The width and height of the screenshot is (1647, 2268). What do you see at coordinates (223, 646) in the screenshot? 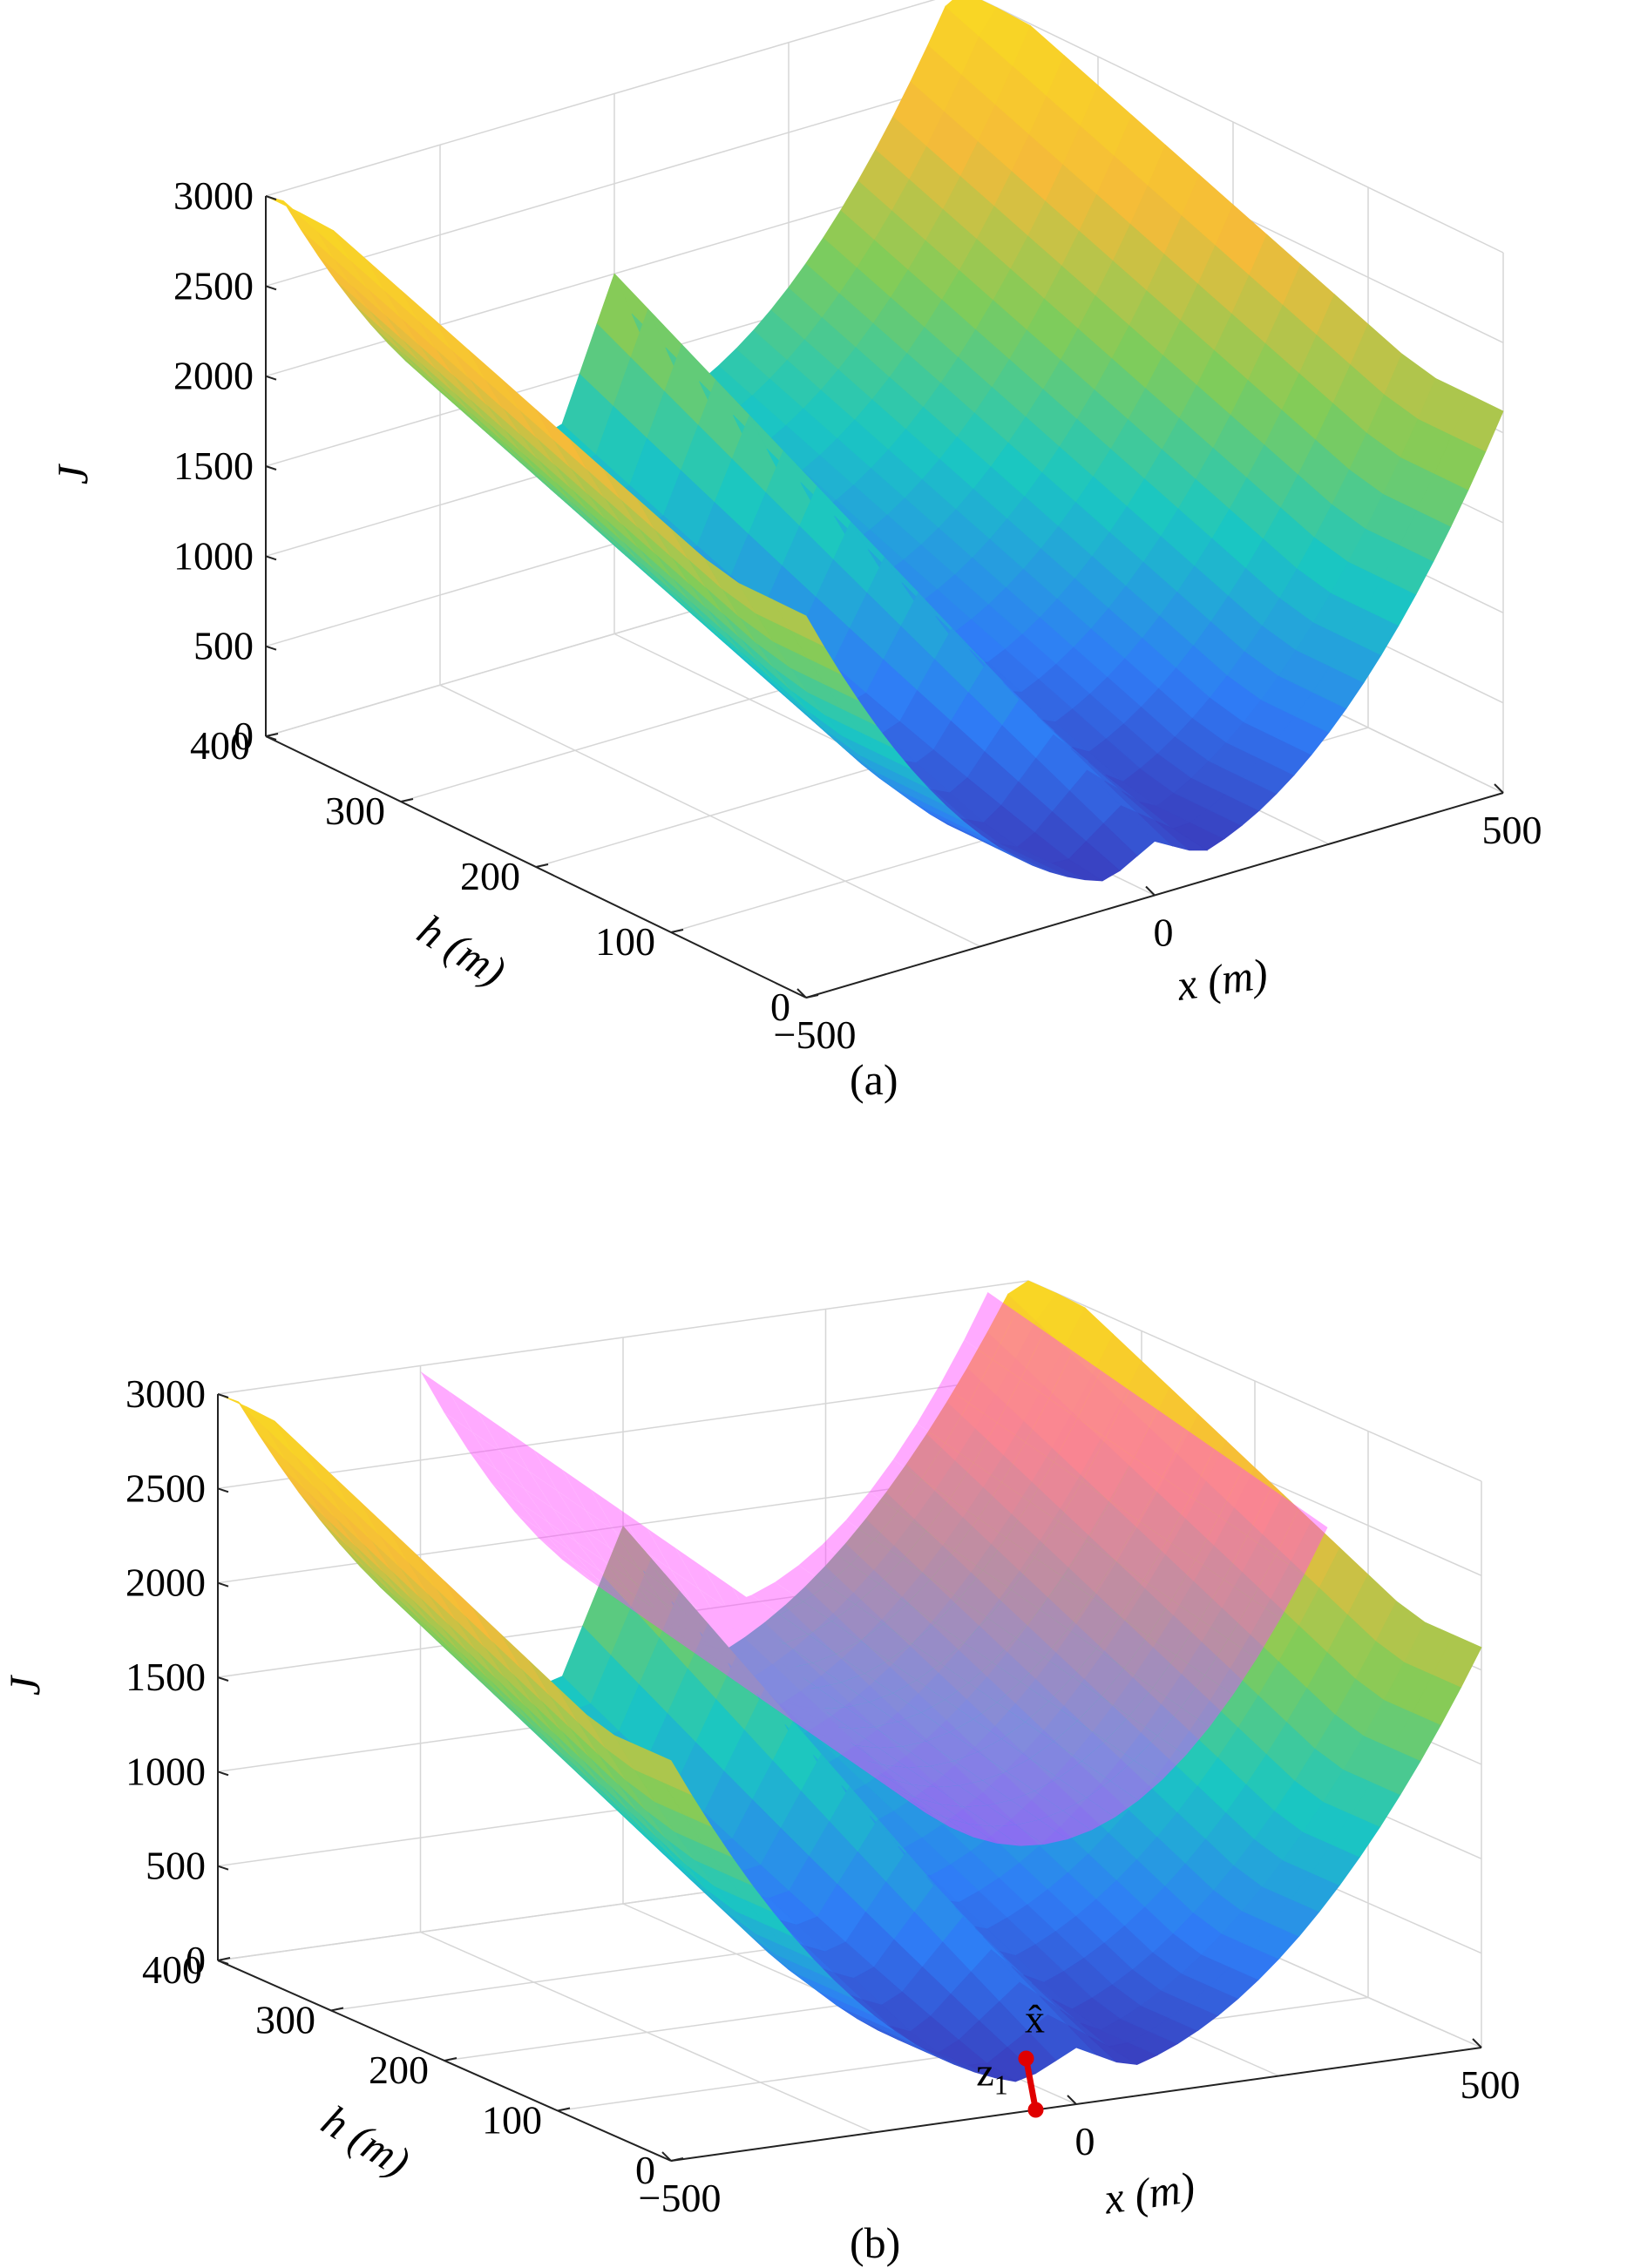
I see `z-tick-label: 500` at bounding box center [223, 646].